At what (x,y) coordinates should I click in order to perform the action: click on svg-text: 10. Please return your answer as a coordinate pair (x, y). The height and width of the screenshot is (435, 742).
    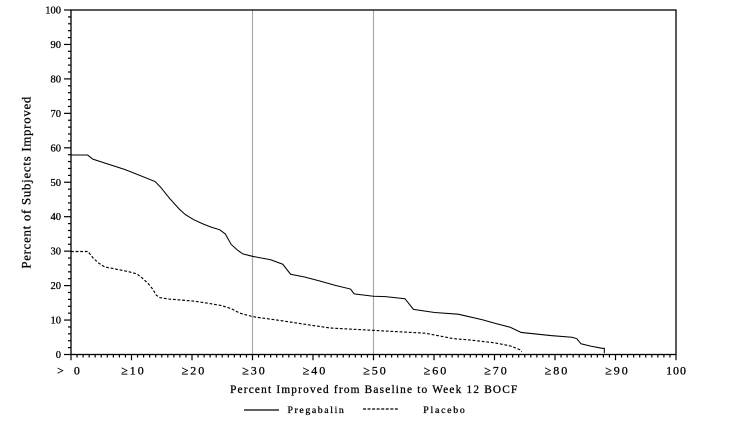
    Looking at the image, I should click on (56, 321).